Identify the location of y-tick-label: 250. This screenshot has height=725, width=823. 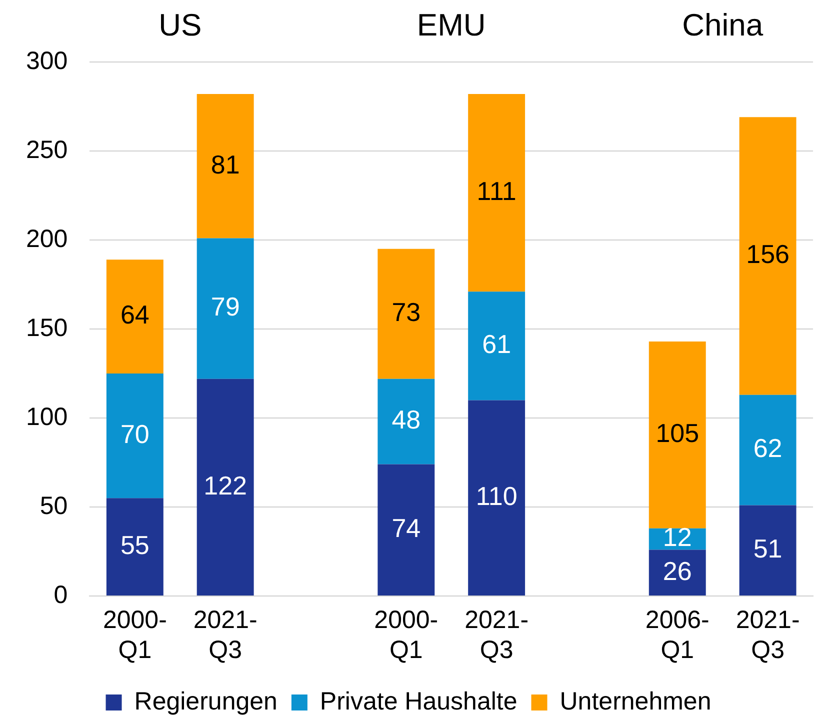
(47, 150).